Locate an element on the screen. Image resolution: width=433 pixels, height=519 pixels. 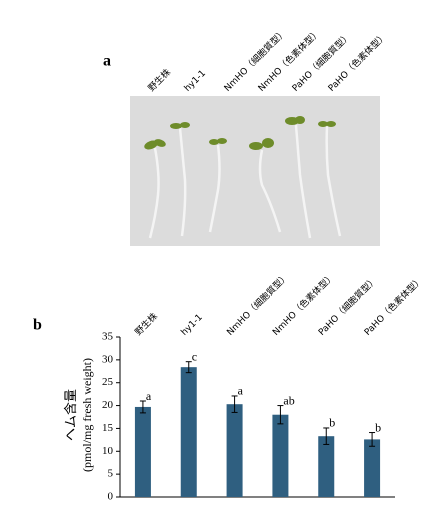
photo-label: PaHO（細胞質型） is located at coordinates (321, 62).